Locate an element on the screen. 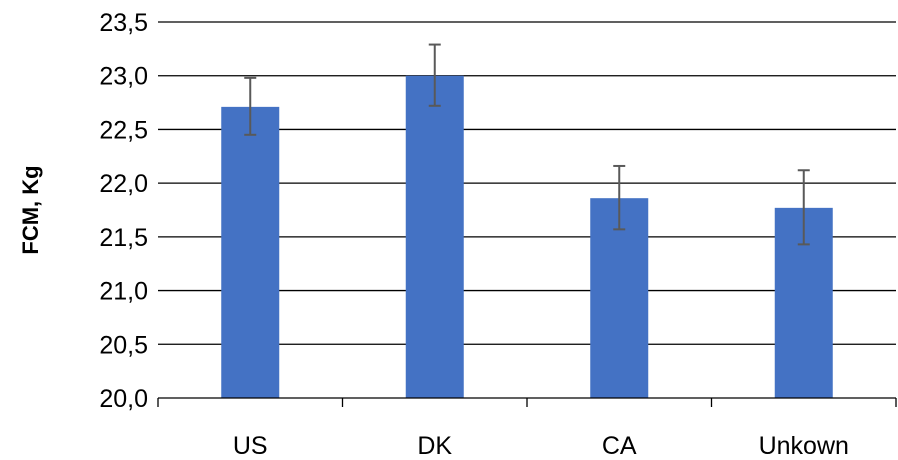 This screenshot has width=898, height=460. y-tick-label: 20,5 is located at coordinates (123, 345).